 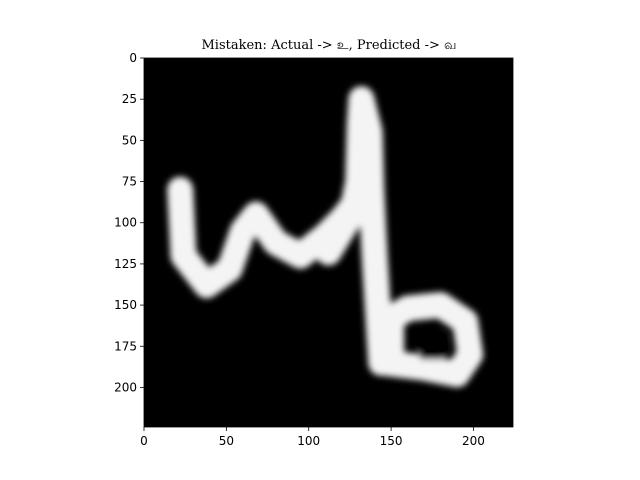 I want to click on x-tick-label: 150, so click(x=391, y=441).